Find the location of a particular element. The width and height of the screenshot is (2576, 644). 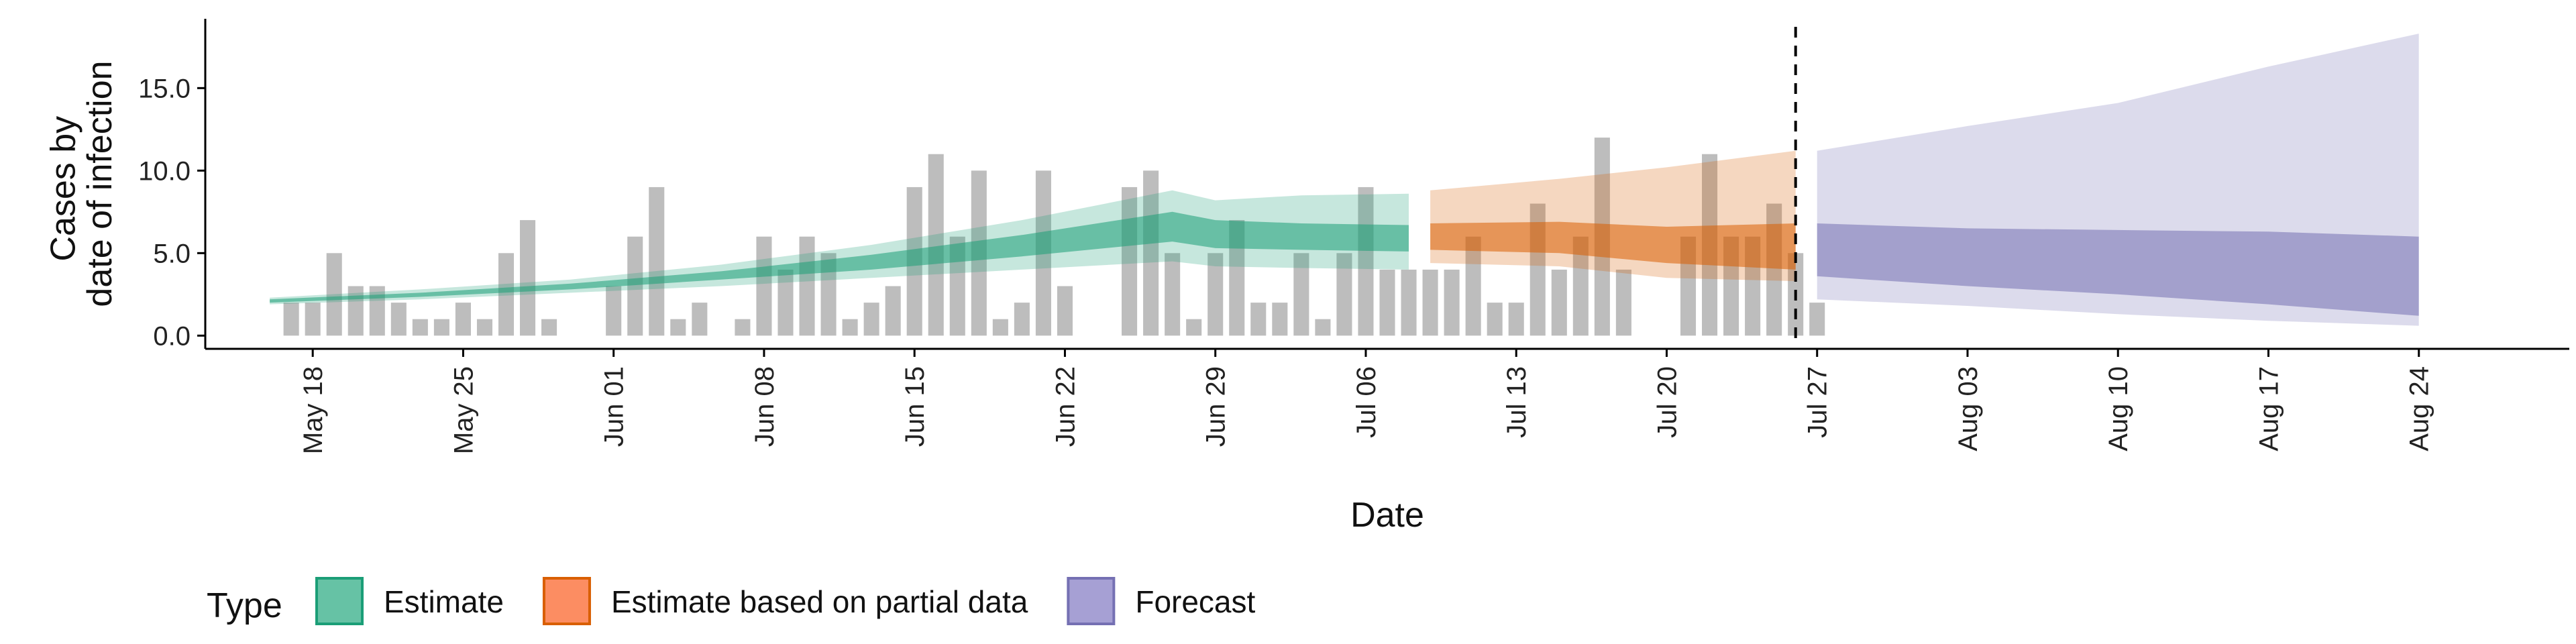

x-tick-label: Jun 01 is located at coordinates (614, 406).